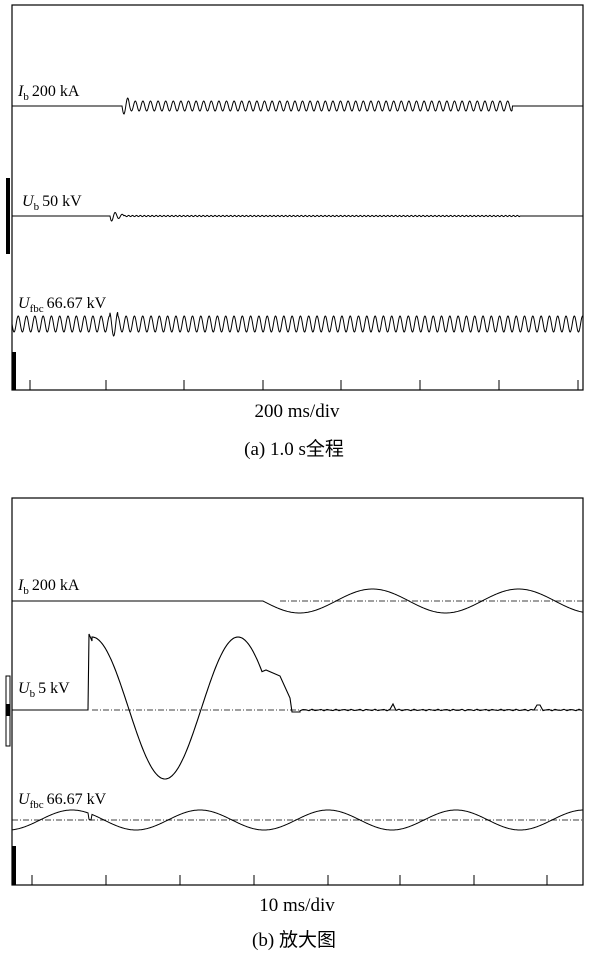  What do you see at coordinates (14, 371) in the screenshot?
I see `panel-a-ufbc-marker` at bounding box center [14, 371].